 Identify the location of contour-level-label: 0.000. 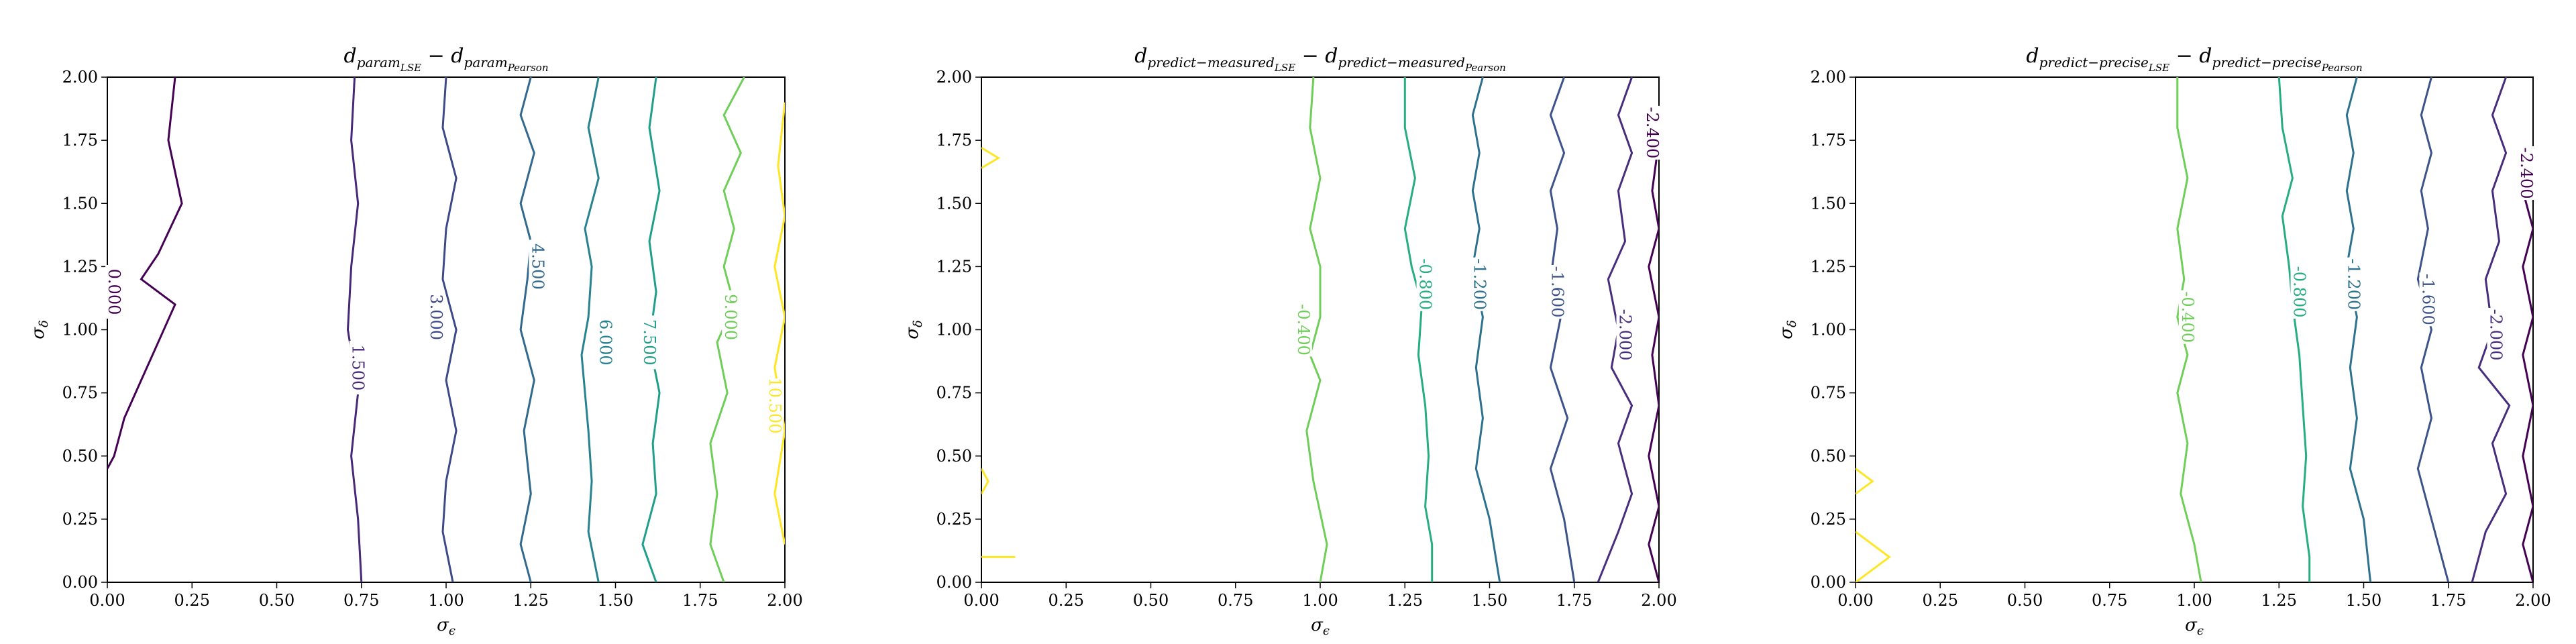
(114, 292).